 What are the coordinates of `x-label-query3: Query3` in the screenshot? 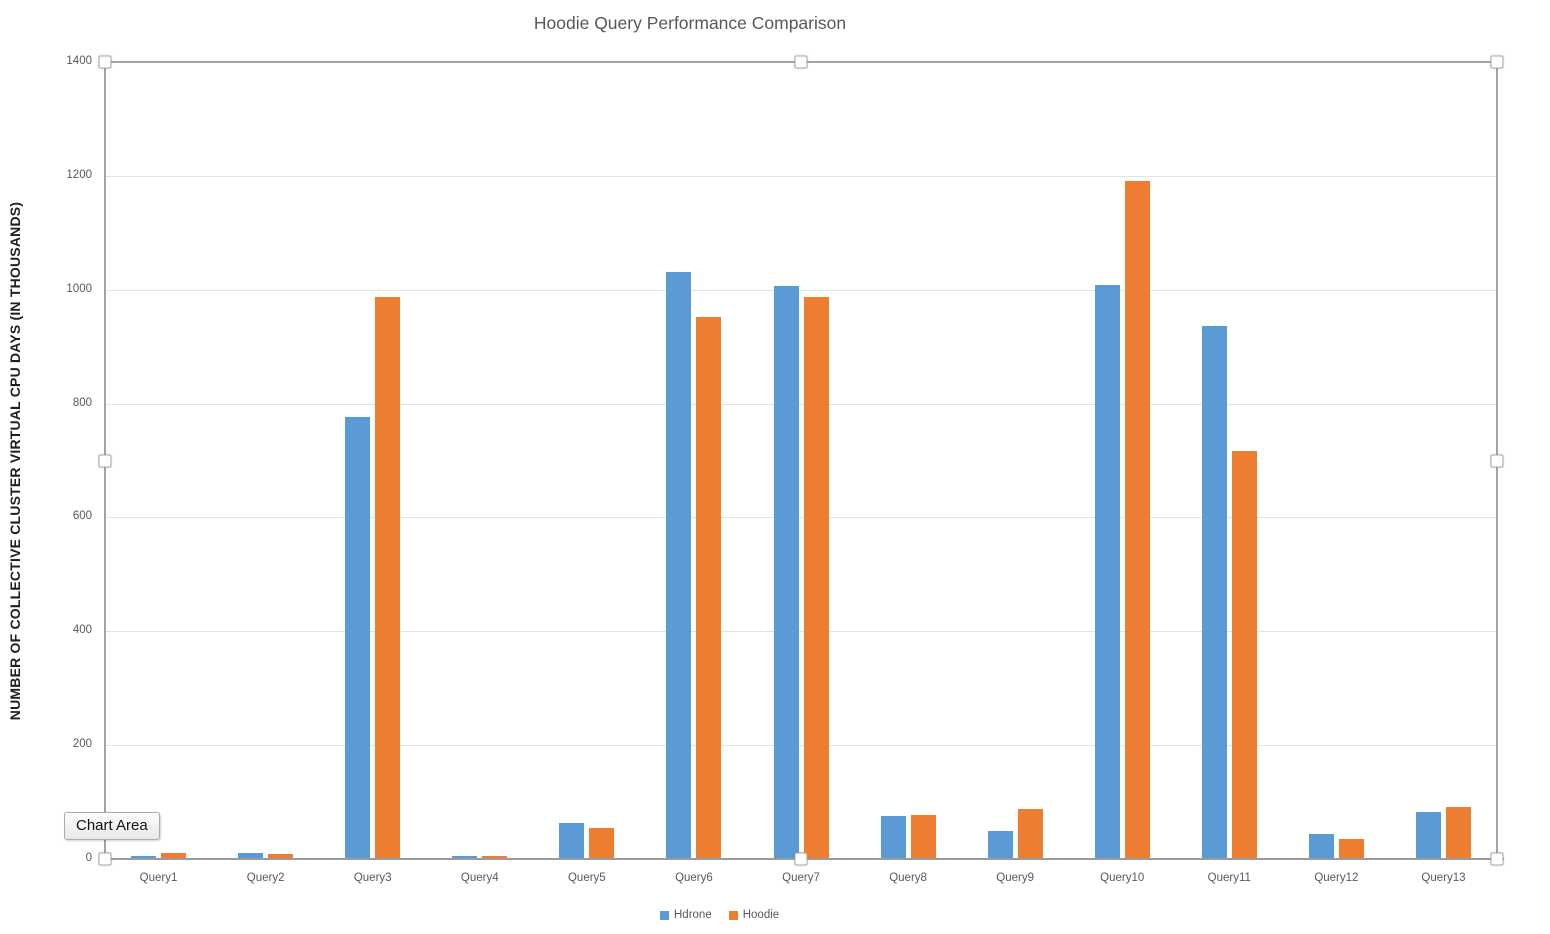 It's located at (372, 878).